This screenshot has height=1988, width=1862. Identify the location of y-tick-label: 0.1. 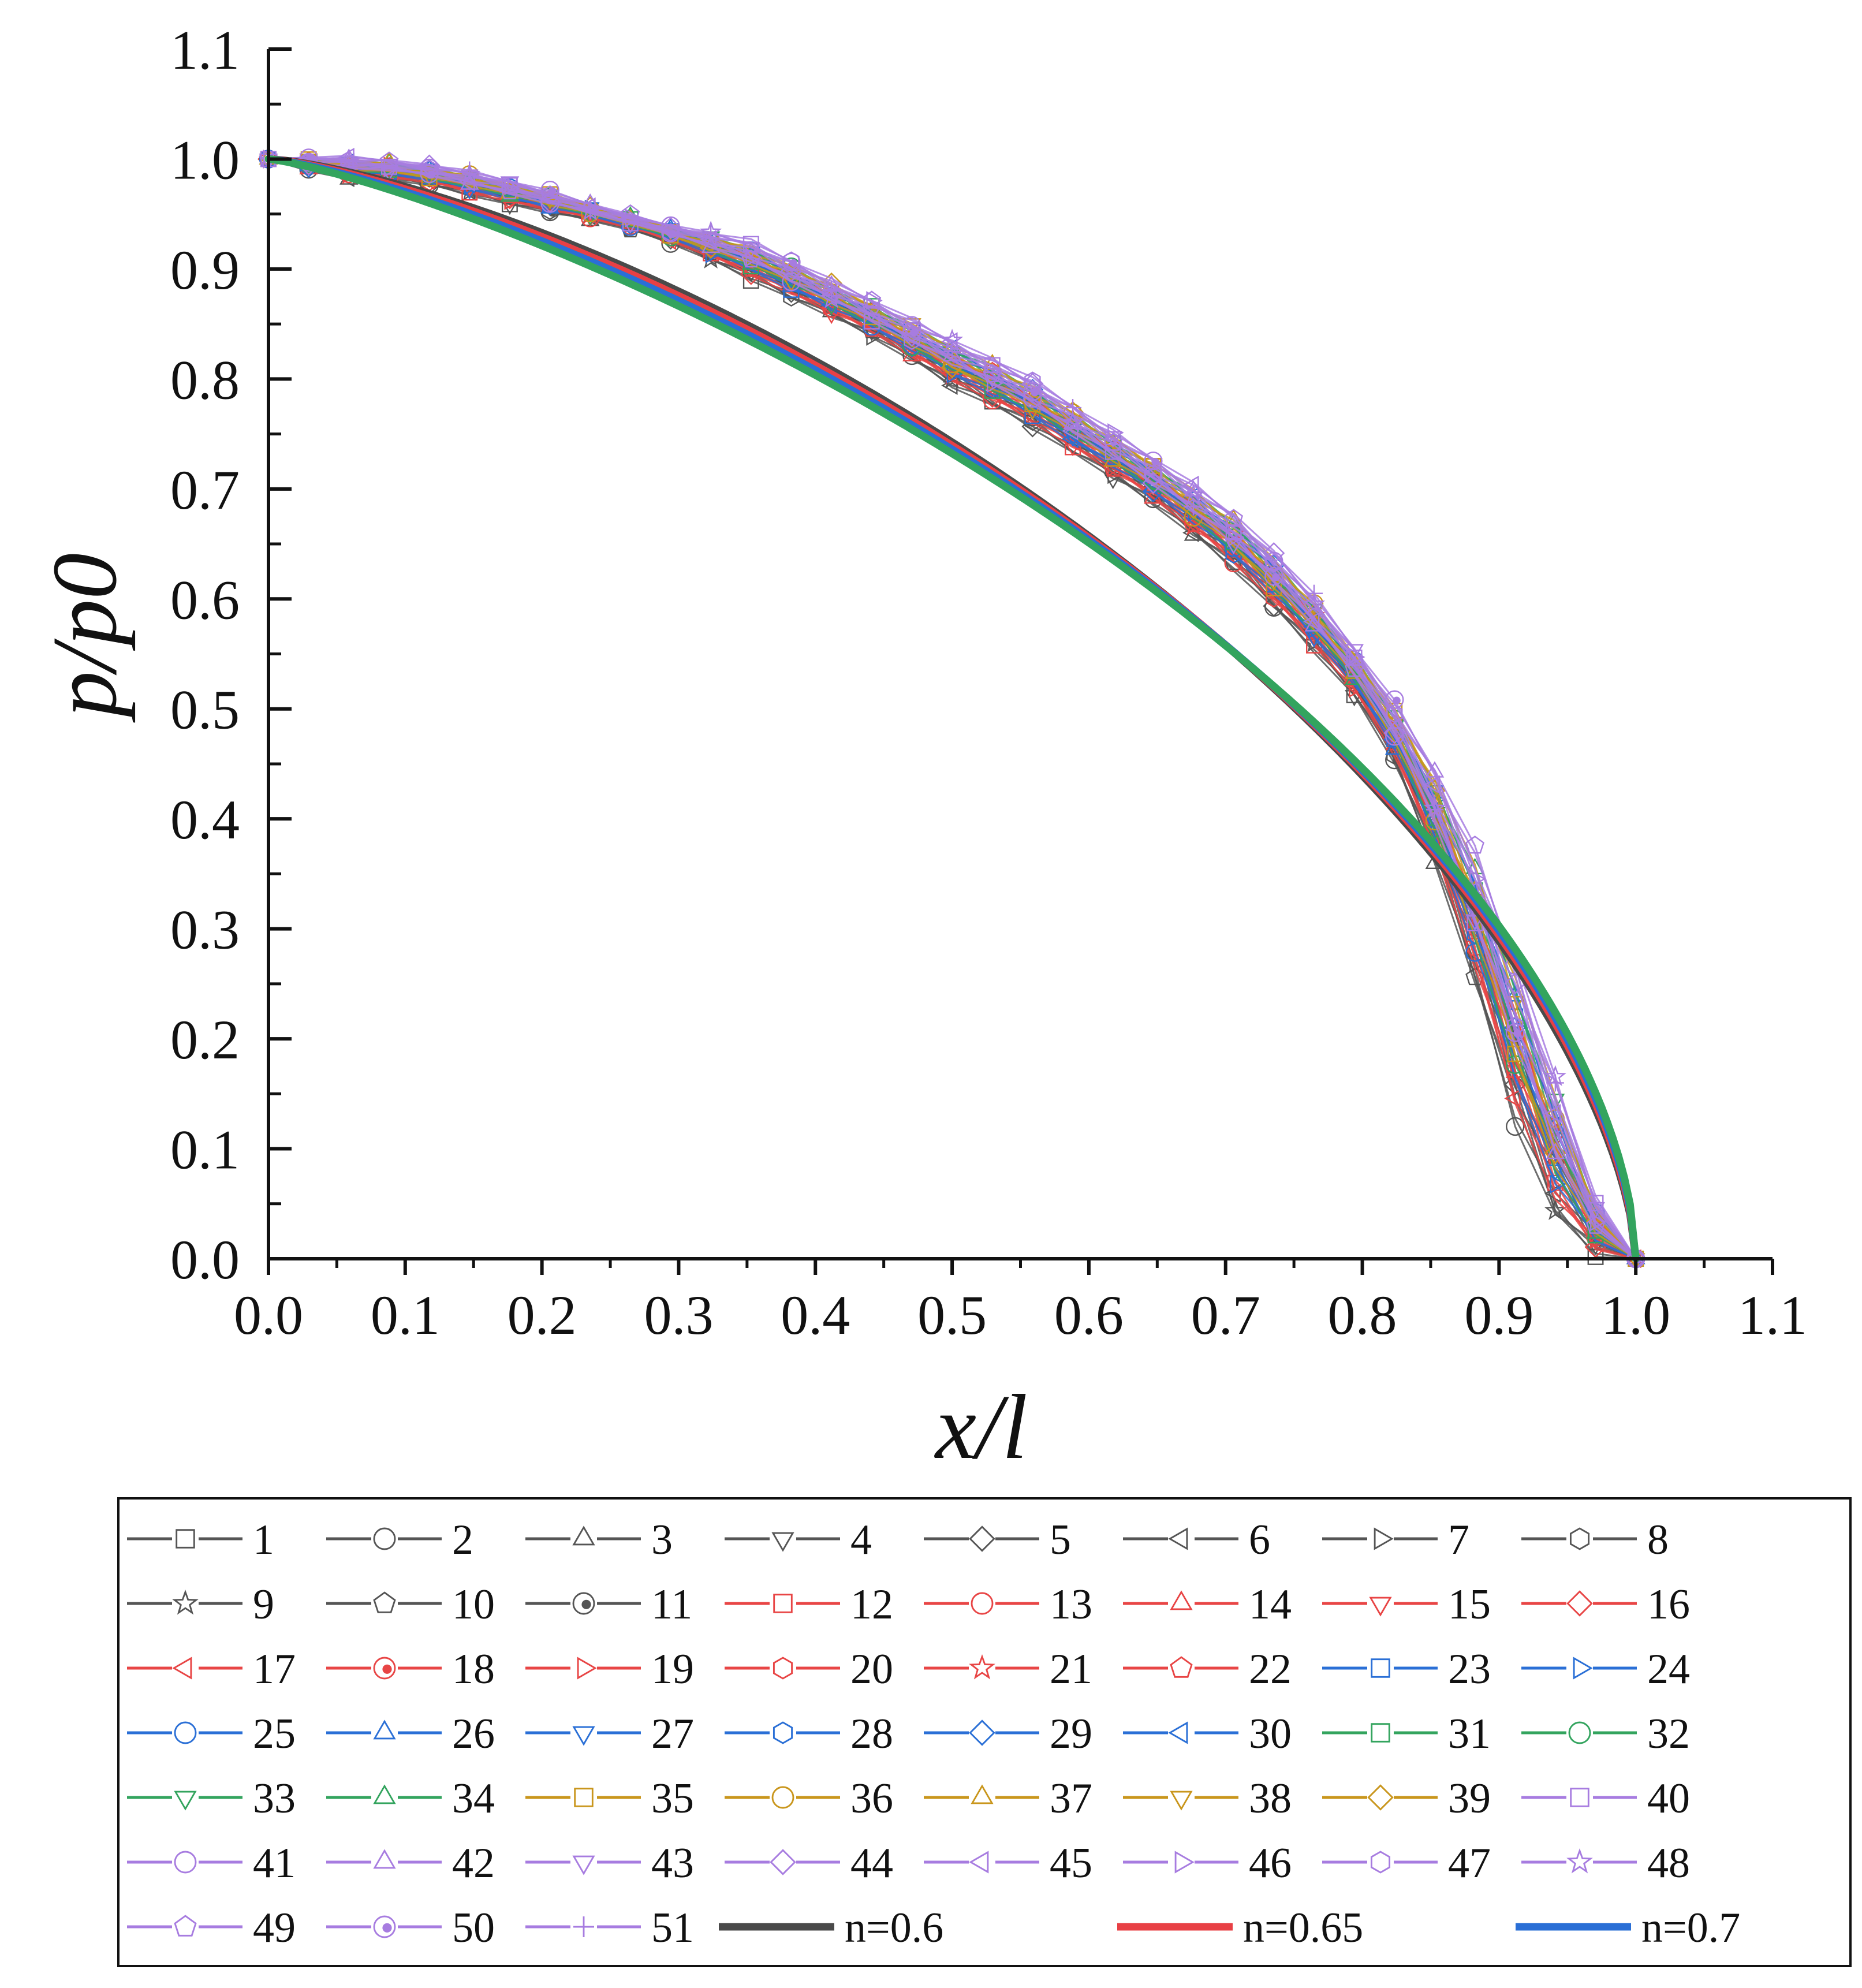
(205, 1150).